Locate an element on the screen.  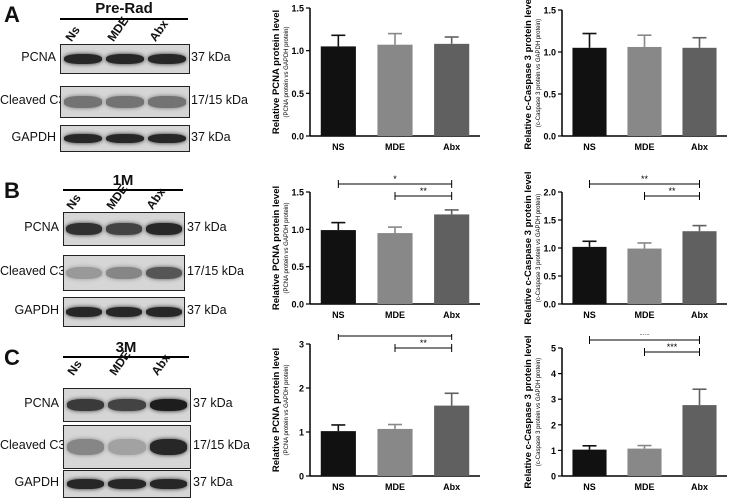
blot-row-label: GAPDH is located at coordinates (33, 136).